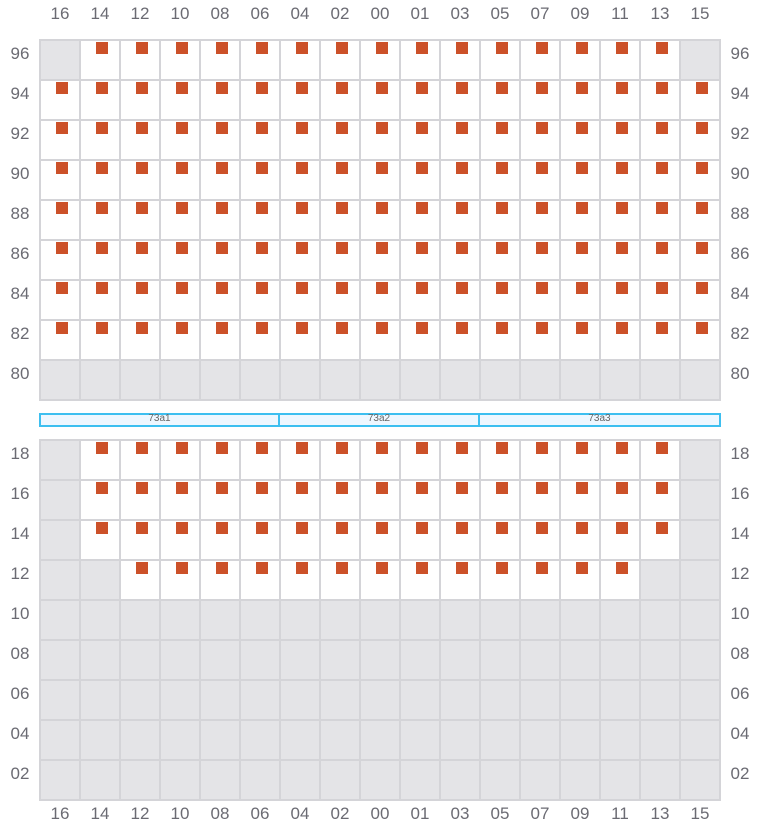  I want to click on section-73a2: 73a2, so click(379, 420).